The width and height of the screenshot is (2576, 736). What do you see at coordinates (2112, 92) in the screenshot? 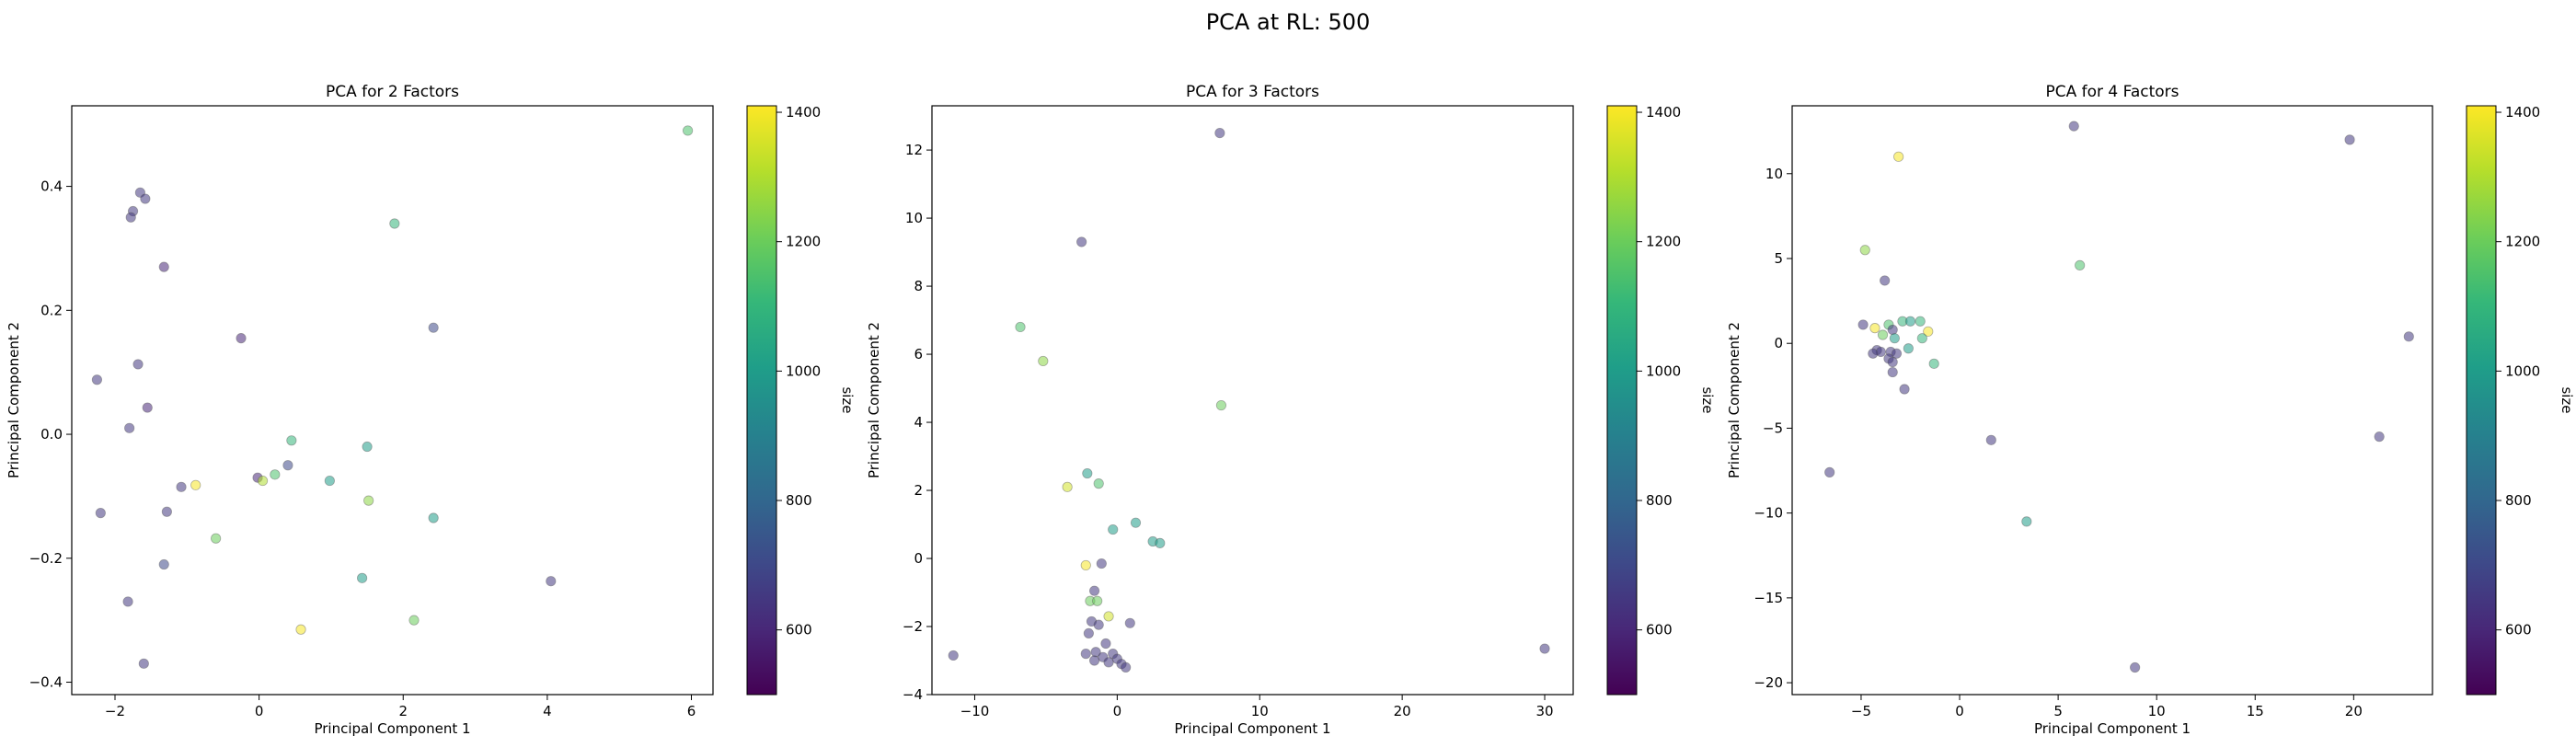
I see `panel-title: PCA for 4 Factors` at bounding box center [2112, 92].